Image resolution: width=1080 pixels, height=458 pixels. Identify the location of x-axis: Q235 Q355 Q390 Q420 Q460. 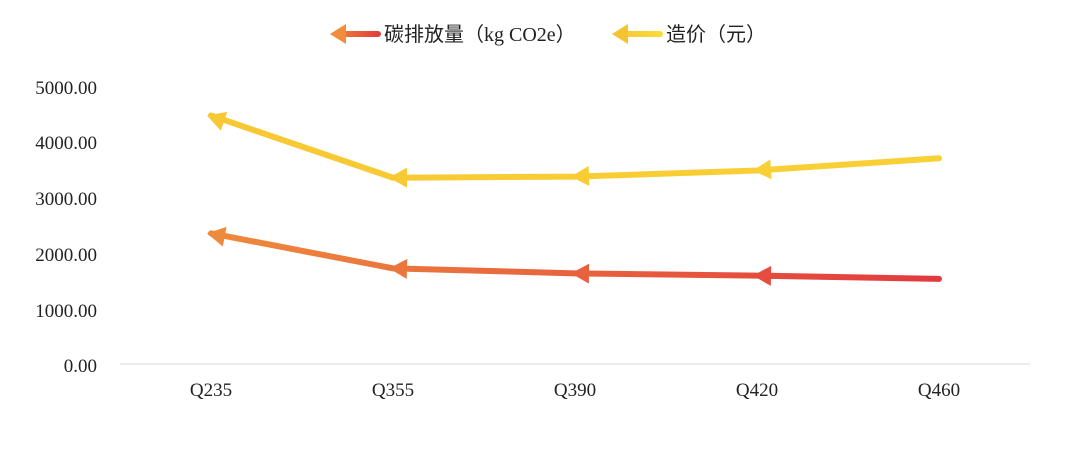
(575, 390).